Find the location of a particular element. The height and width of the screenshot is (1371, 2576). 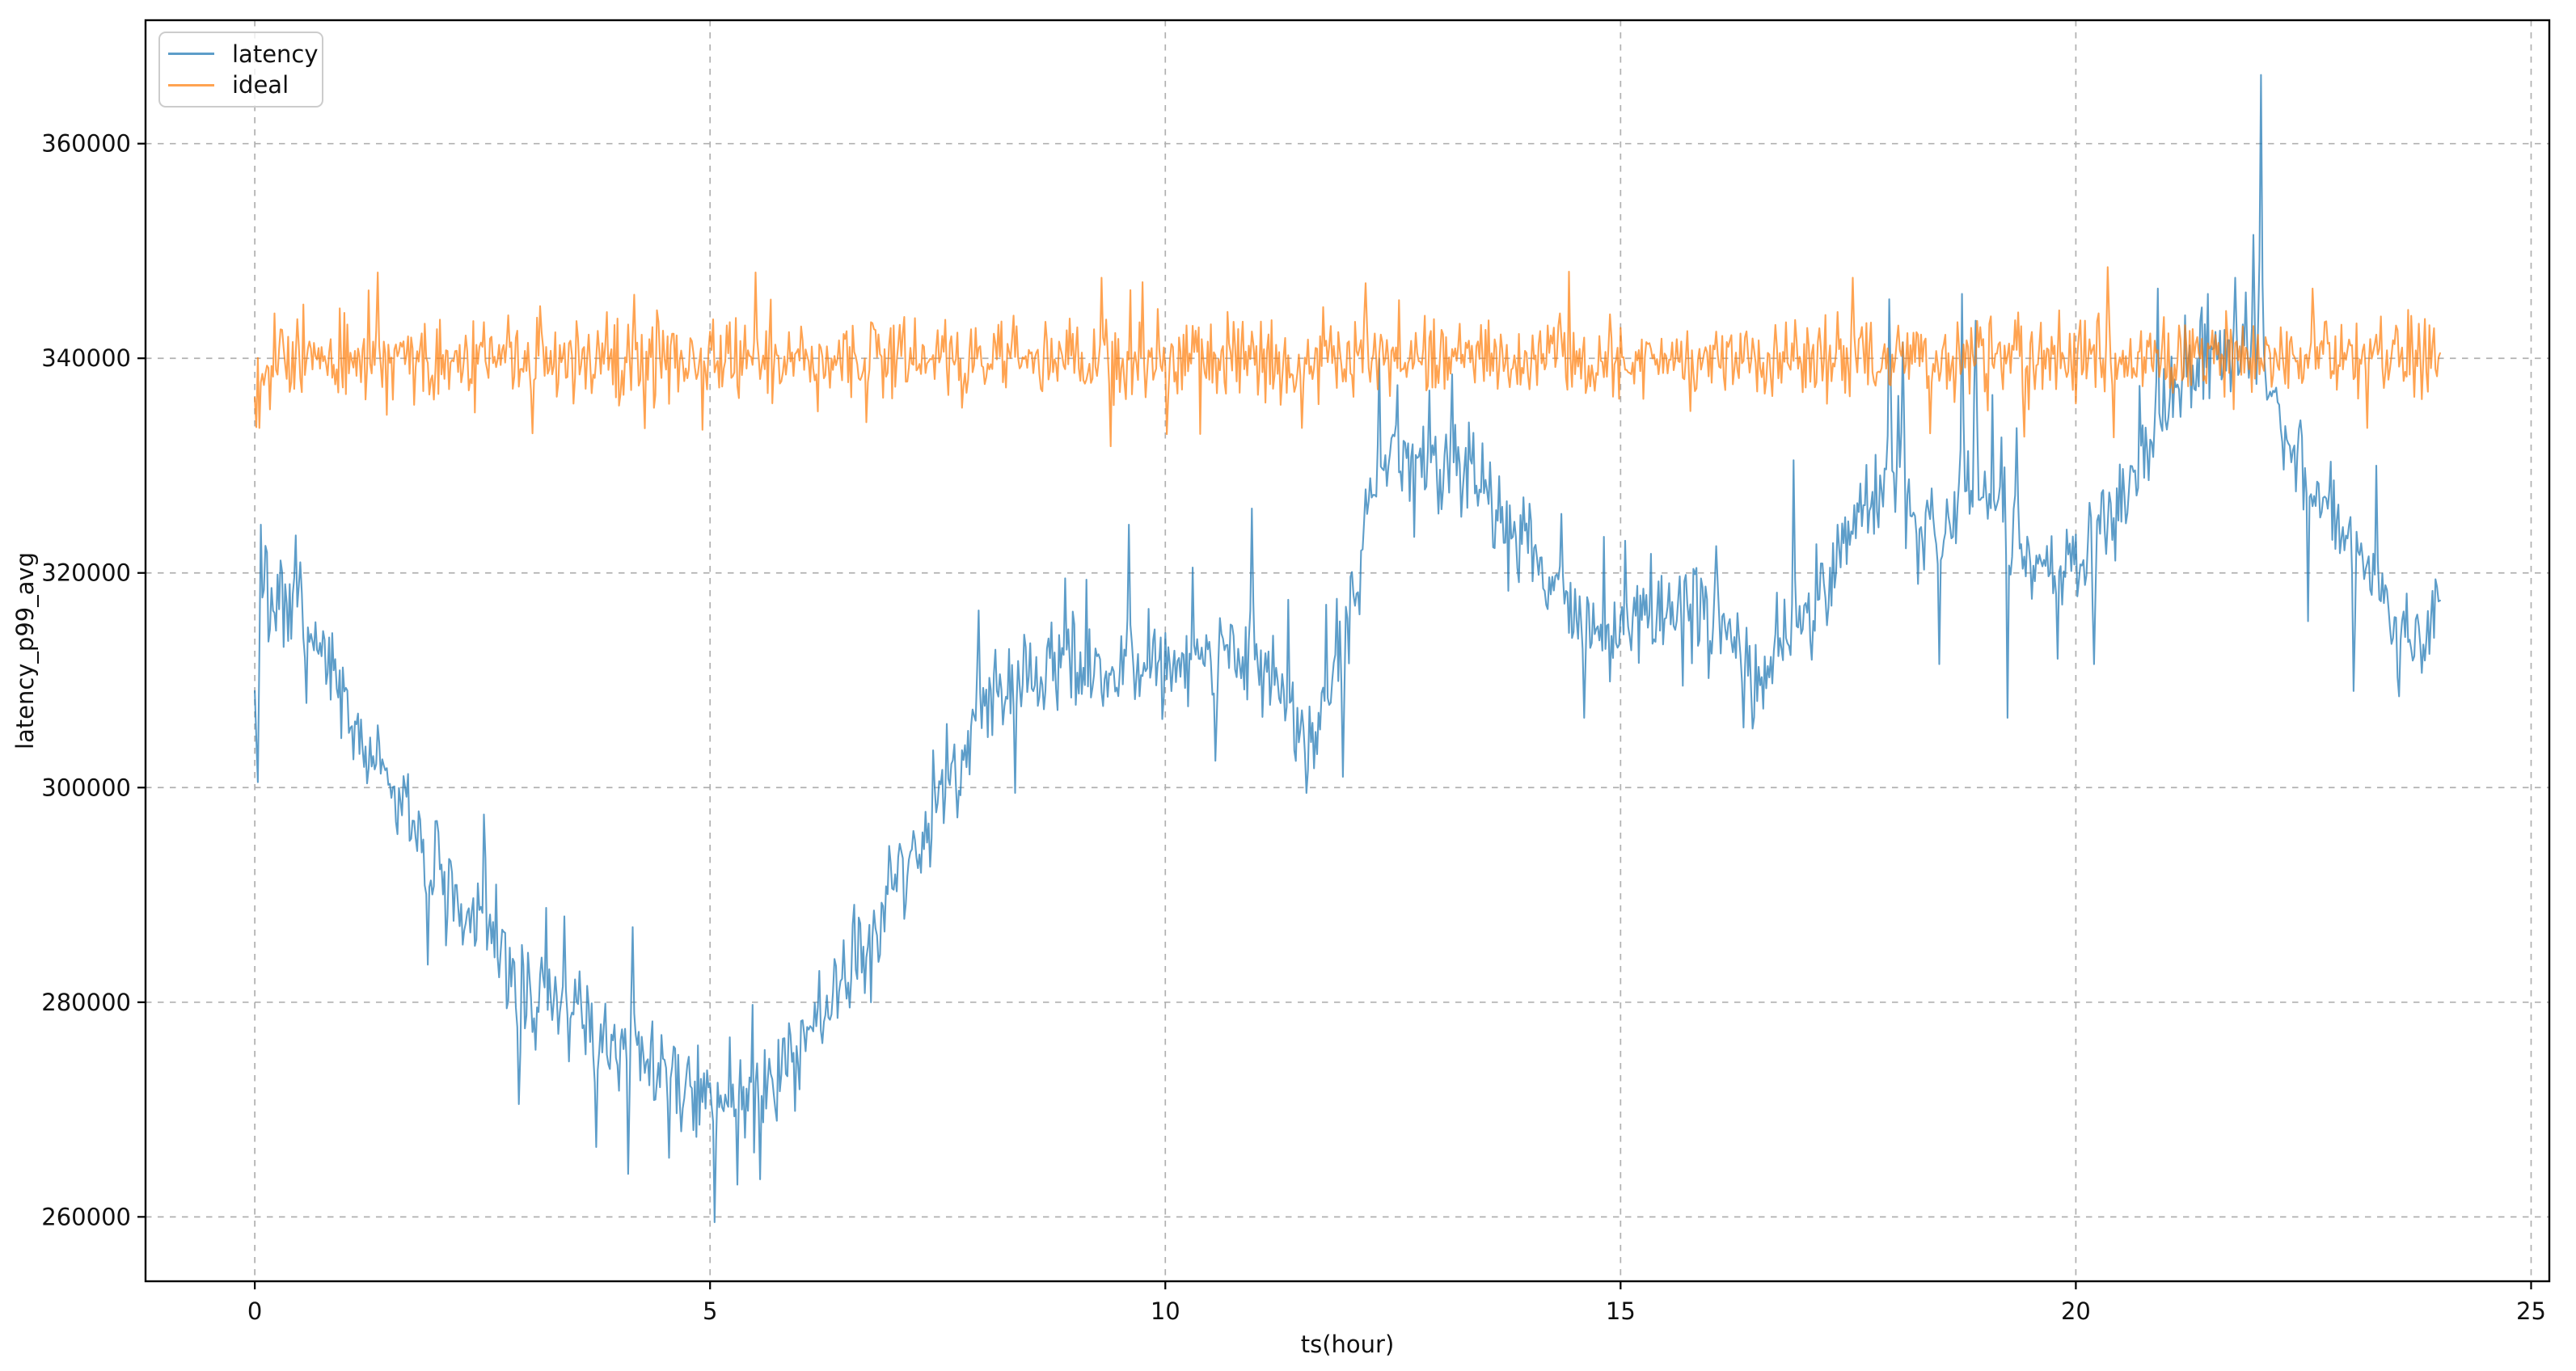

x-tick-label: 15 is located at coordinates (1621, 1311).